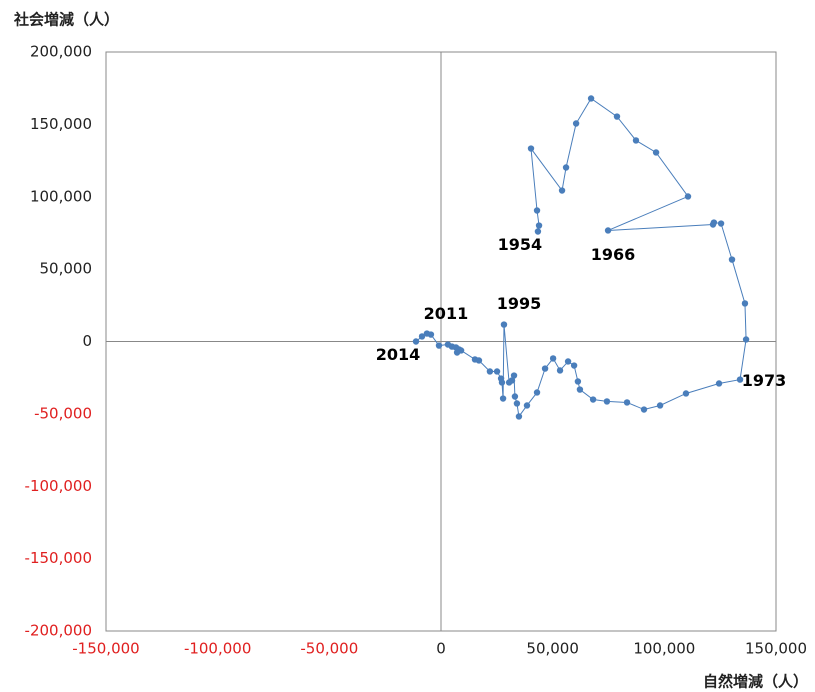  What do you see at coordinates (755, 682) in the screenshot?
I see `x-axis-title: 自然増減（人）` at bounding box center [755, 682].